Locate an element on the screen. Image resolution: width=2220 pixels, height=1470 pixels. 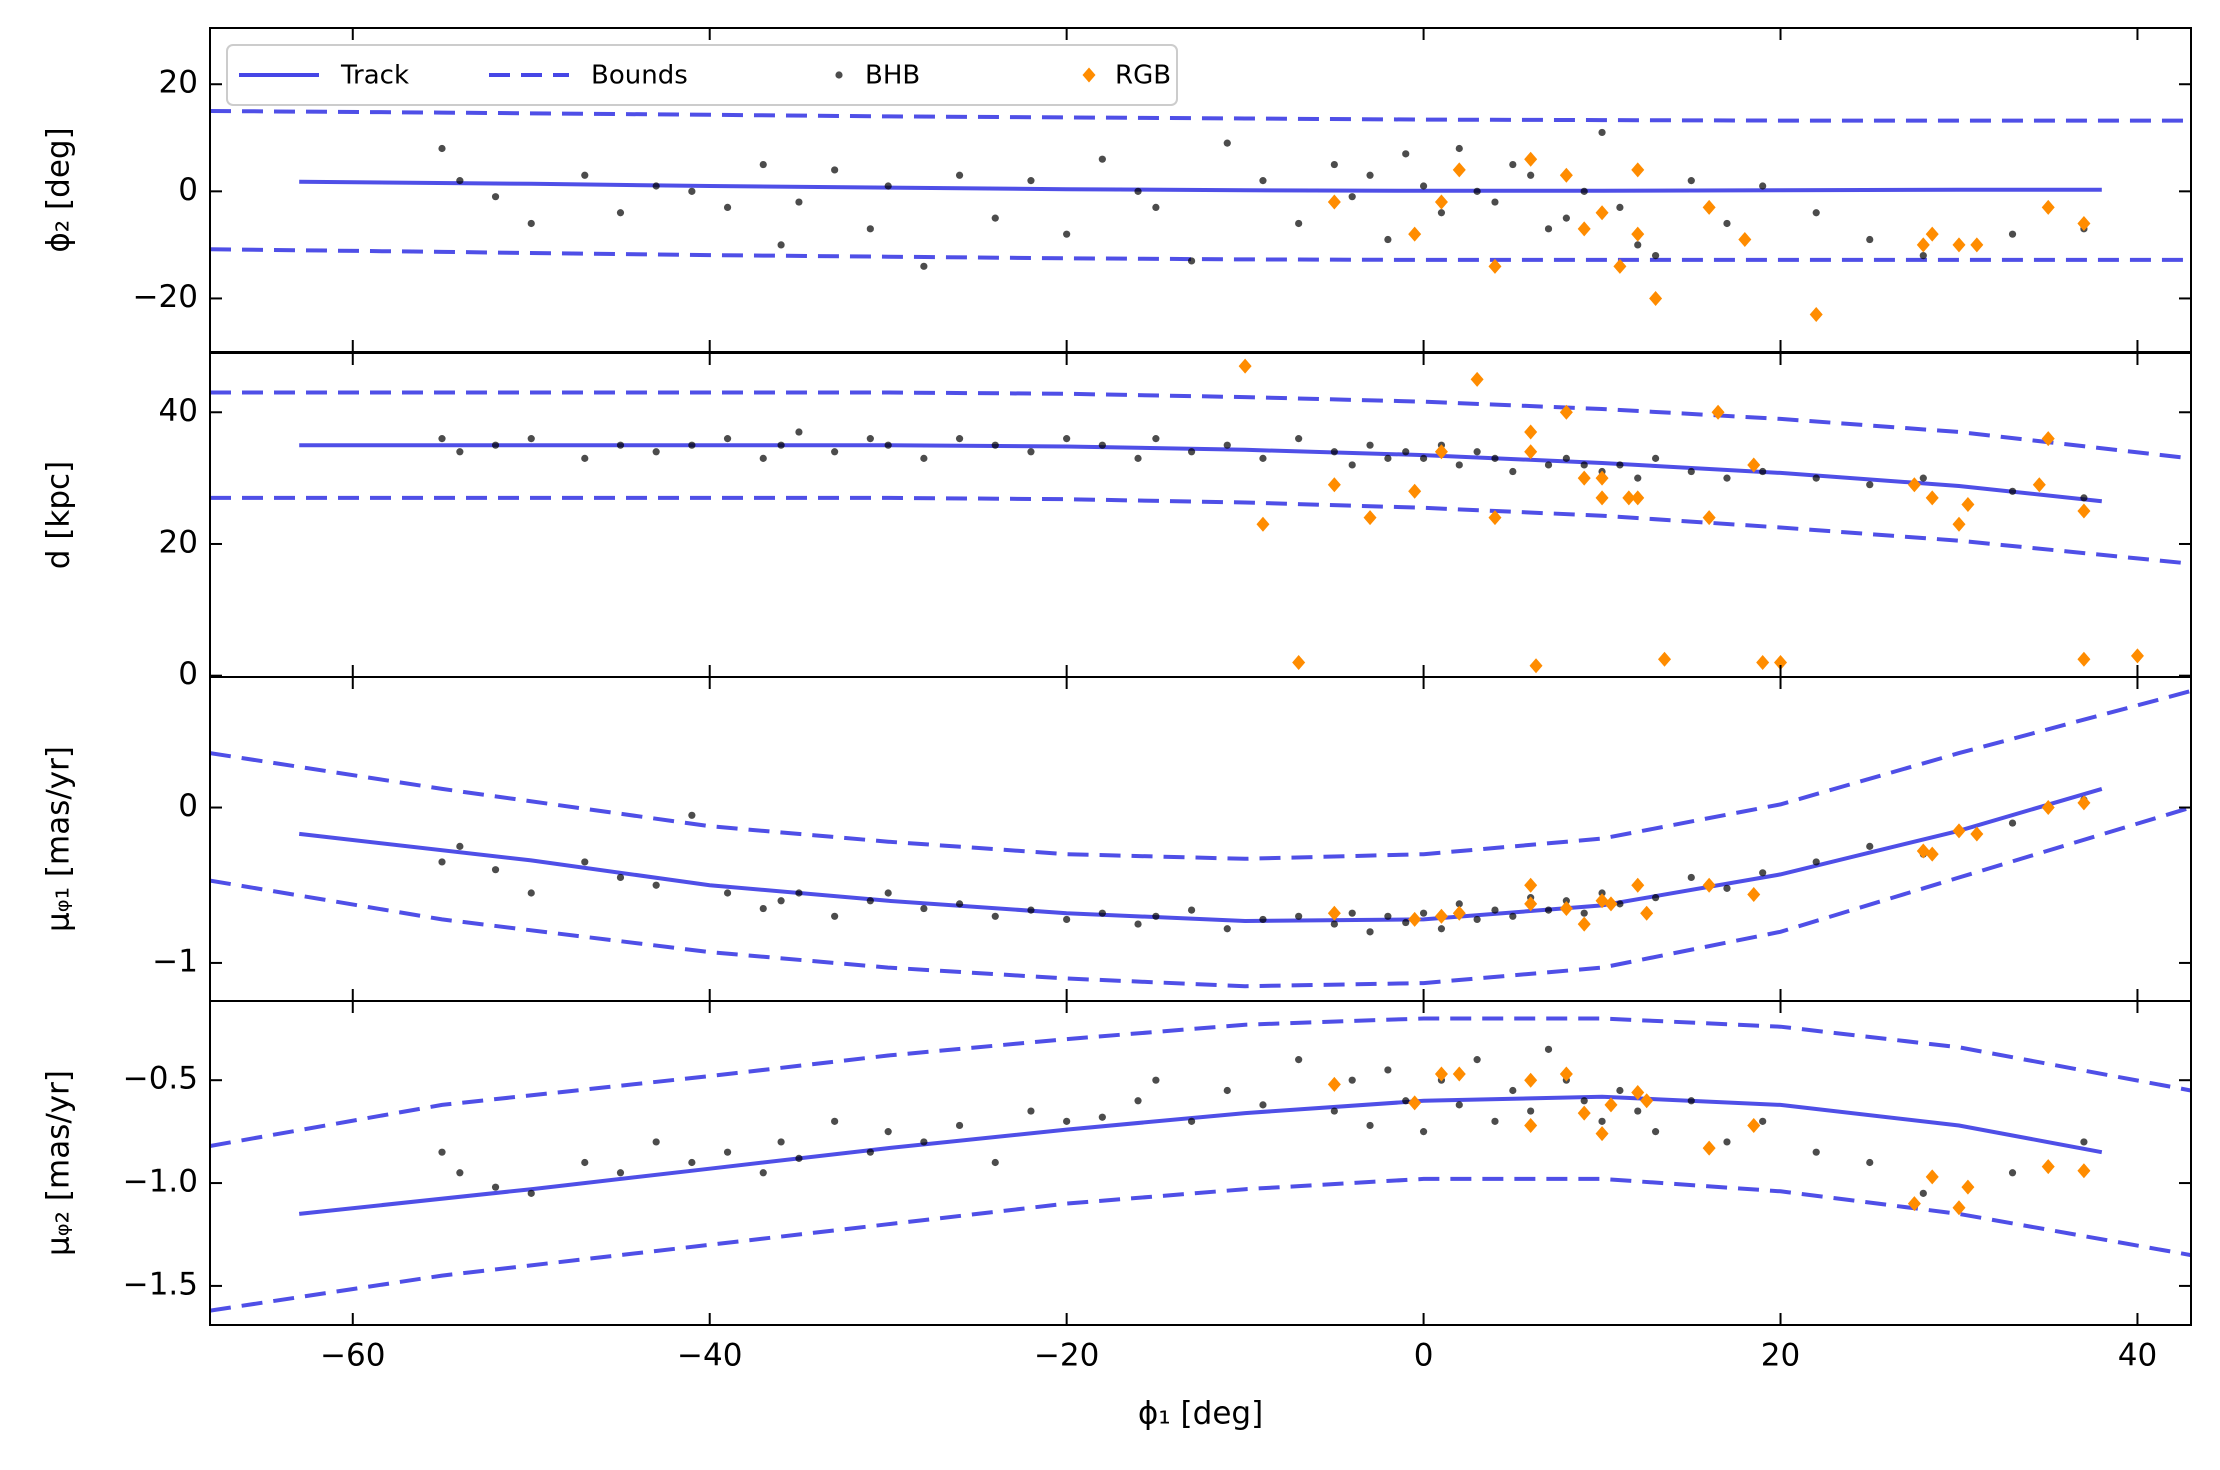
y-tick-label: 0 is located at coordinates (188, 190).